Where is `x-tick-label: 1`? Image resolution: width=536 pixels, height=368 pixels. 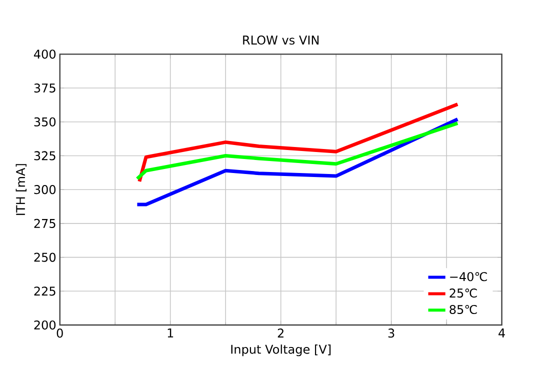
x-tick-label: 1 is located at coordinates (171, 333).